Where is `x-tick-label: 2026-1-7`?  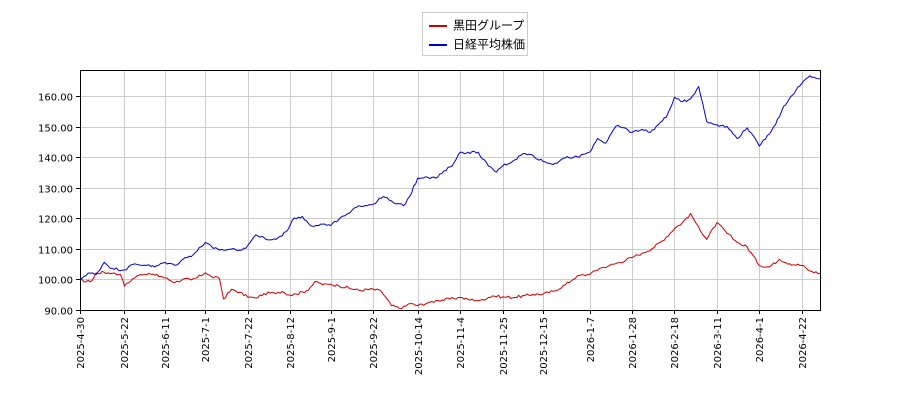 x-tick-label: 2026-1-7 is located at coordinates (591, 339).